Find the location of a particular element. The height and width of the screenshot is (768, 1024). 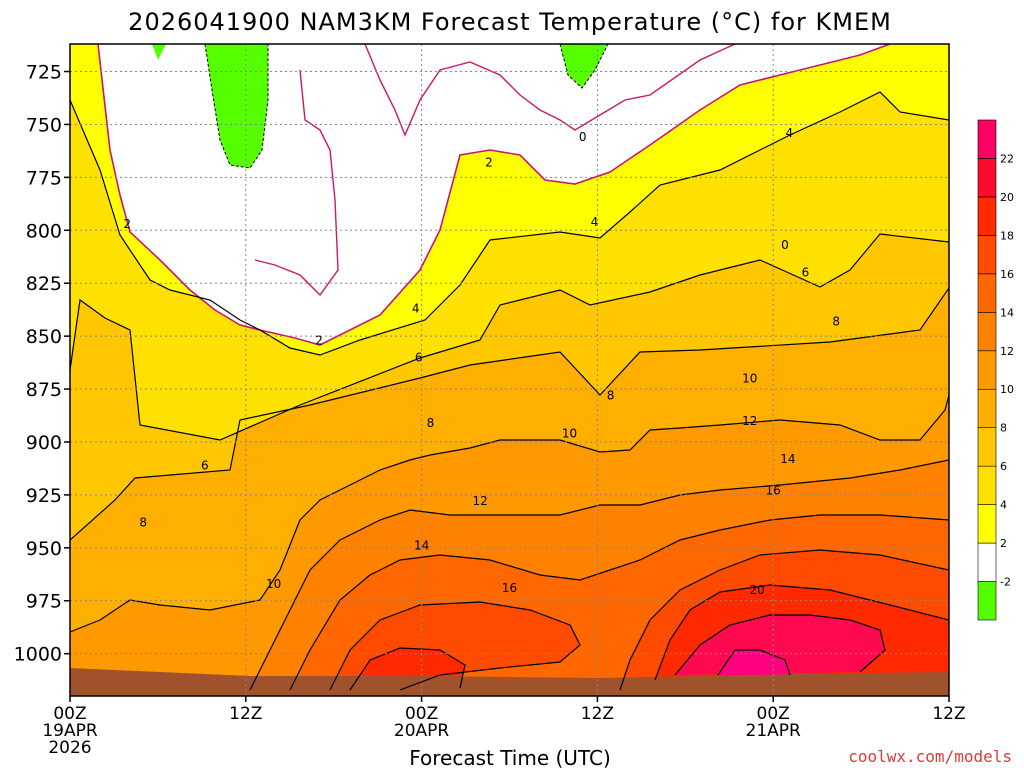

band-22-plus is located at coordinates (754, 662).